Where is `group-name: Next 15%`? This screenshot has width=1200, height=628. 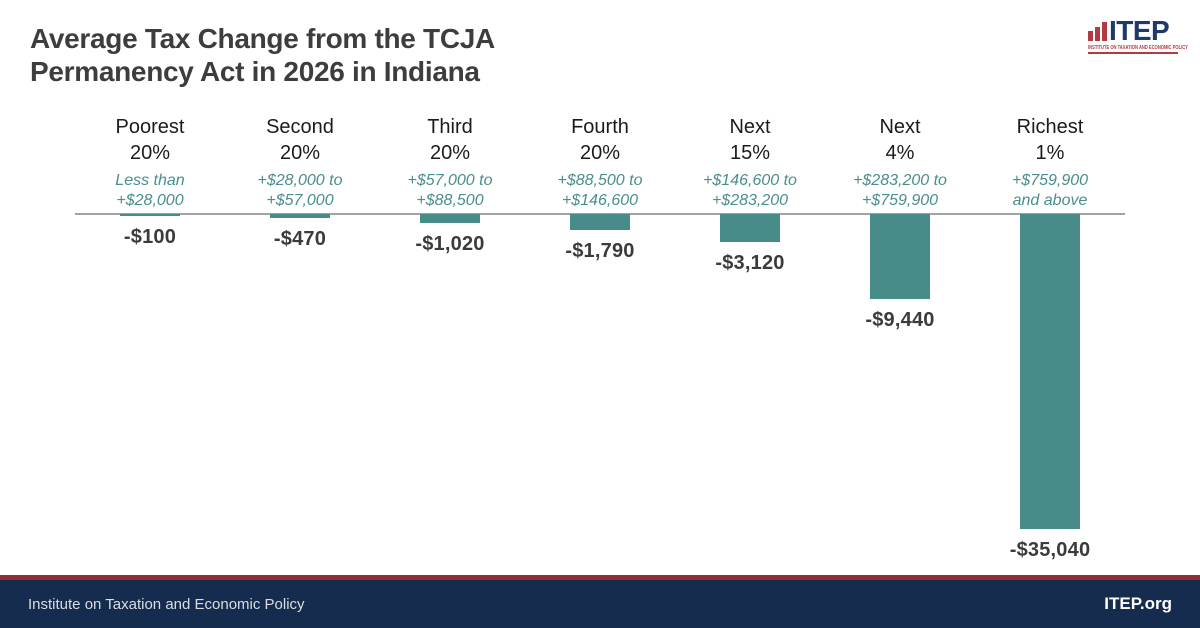
group-name: Next 15% is located at coordinates (750, 139).